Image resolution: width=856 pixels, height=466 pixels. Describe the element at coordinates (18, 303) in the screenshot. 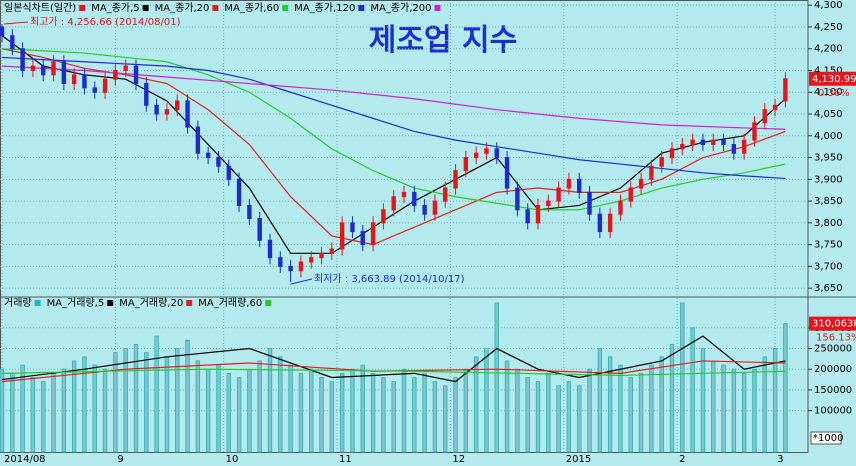

I see `legend-label: 거래량` at that location.